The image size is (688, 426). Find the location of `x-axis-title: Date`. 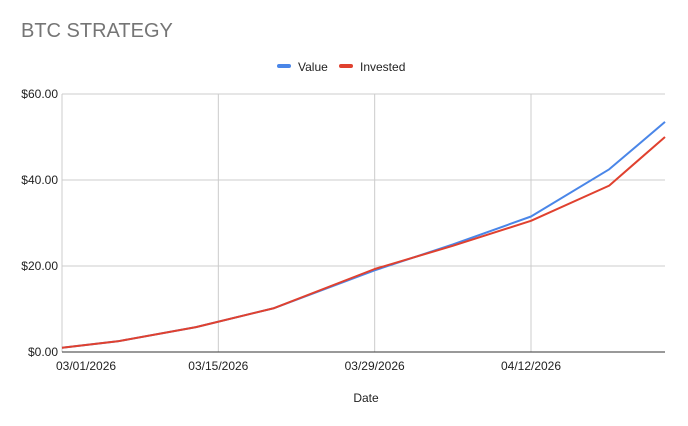

x-axis-title: Date is located at coordinates (366, 398).